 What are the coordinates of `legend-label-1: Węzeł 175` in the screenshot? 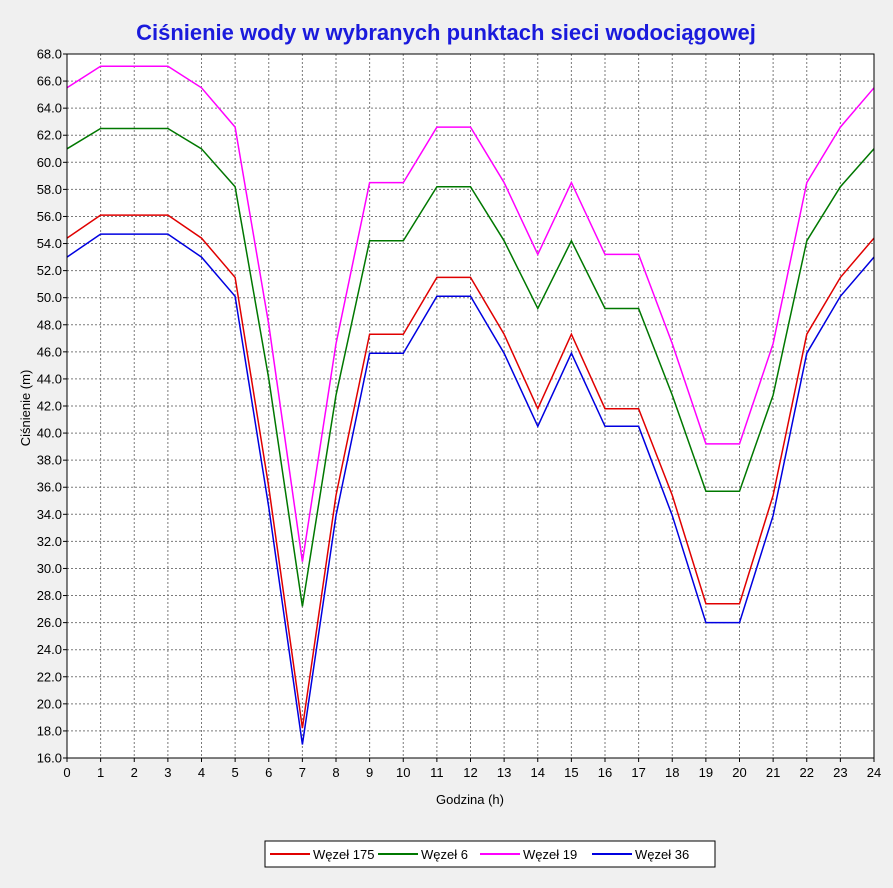 It's located at (343, 854).